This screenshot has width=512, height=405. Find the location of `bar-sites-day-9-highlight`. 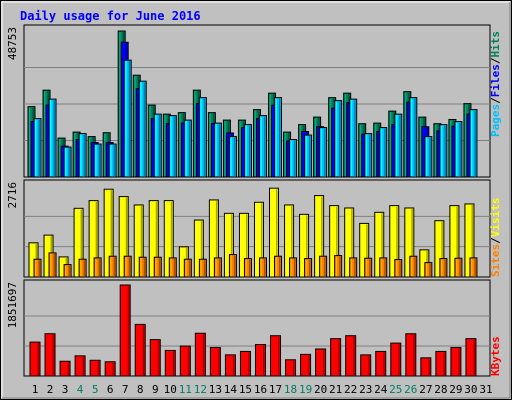

bar-sites-day-9-highlight is located at coordinates (156, 267).